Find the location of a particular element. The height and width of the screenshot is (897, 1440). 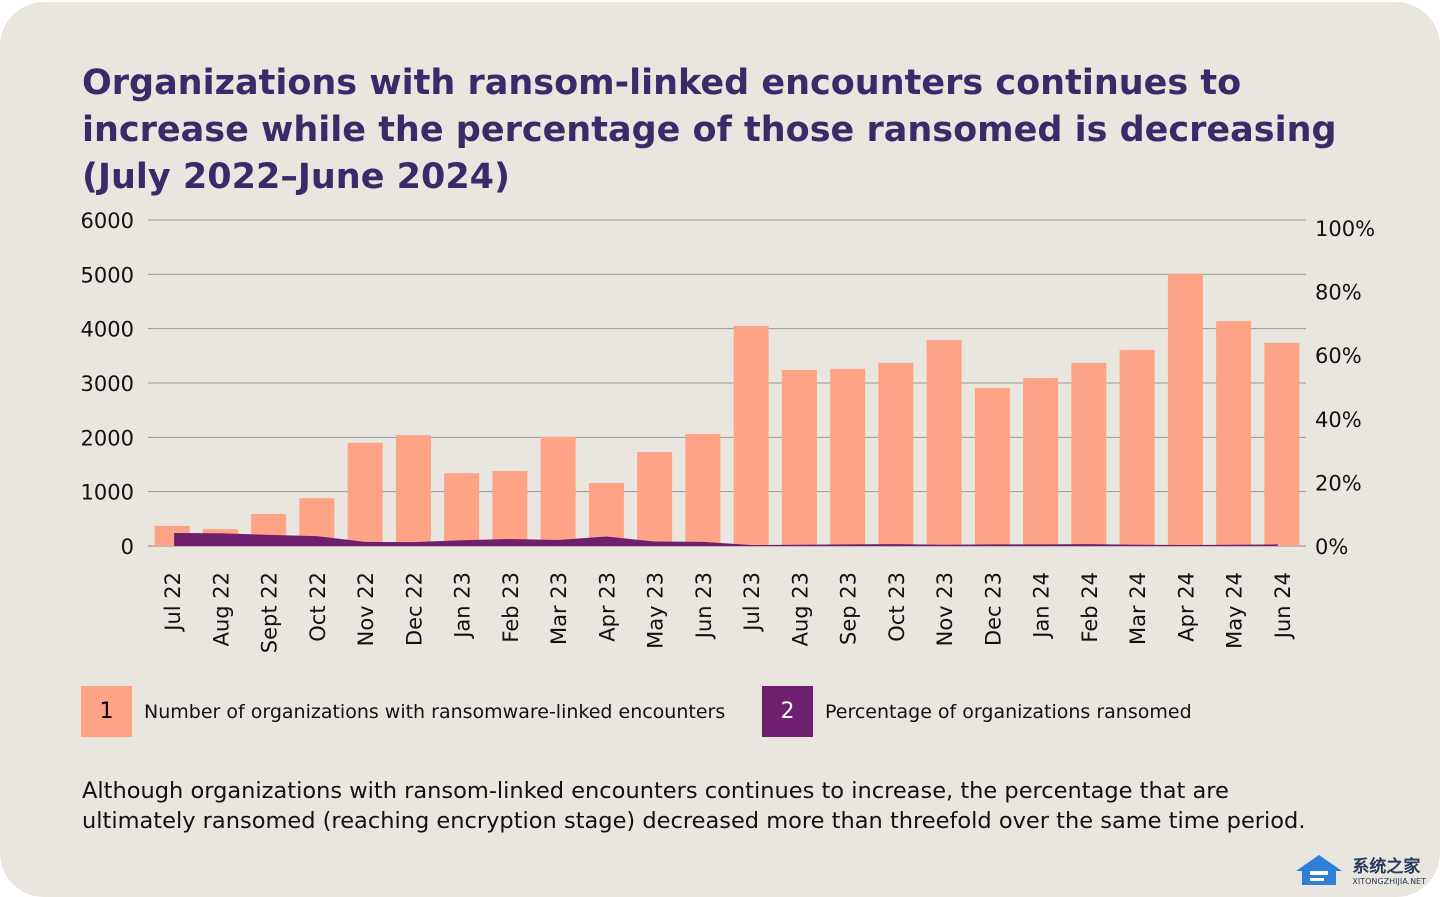

x-tick-label: Dec 22 is located at coordinates (414, 609).